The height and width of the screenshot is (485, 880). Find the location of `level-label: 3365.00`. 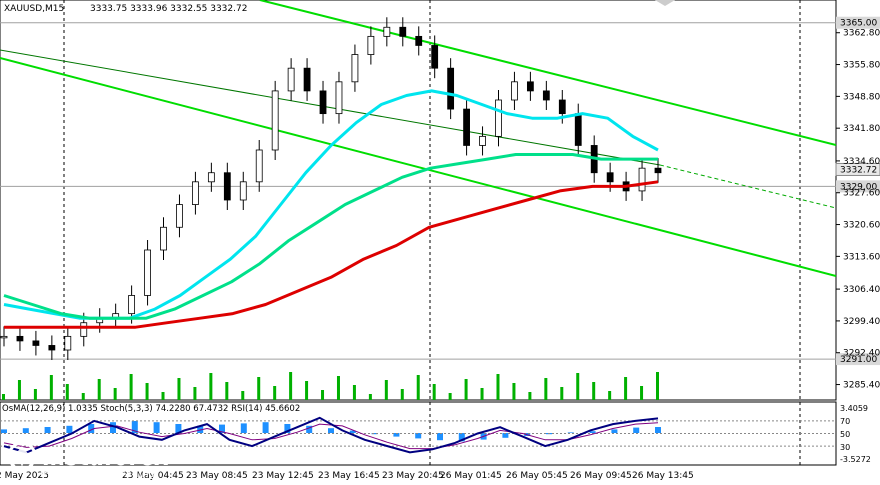

level-label: 3365.00 is located at coordinates (858, 24).